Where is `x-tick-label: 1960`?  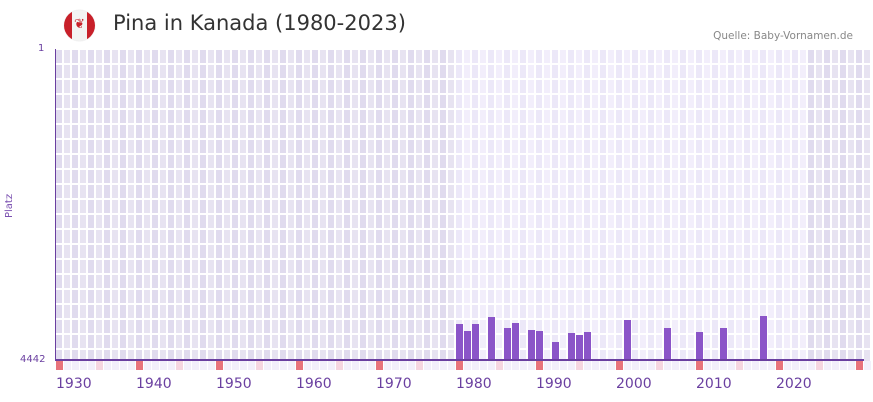
x-tick-label: 1960 is located at coordinates (314, 384).